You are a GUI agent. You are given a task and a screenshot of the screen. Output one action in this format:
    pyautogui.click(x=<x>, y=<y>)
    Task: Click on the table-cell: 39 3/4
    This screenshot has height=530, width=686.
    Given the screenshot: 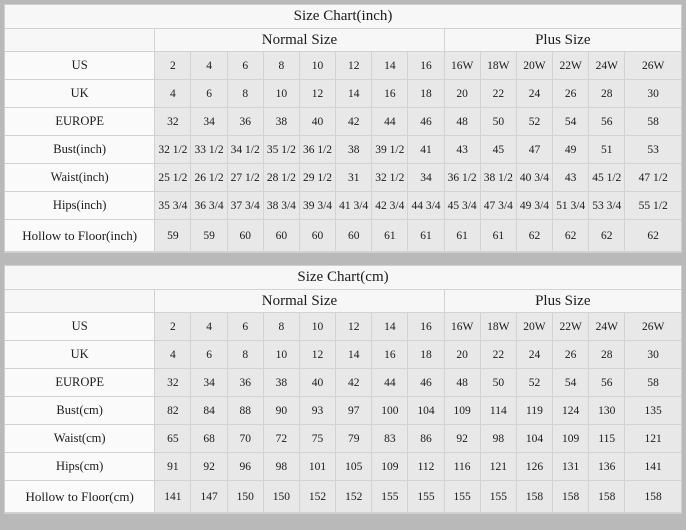 What is the action you would take?
    pyautogui.click(x=317, y=205)
    